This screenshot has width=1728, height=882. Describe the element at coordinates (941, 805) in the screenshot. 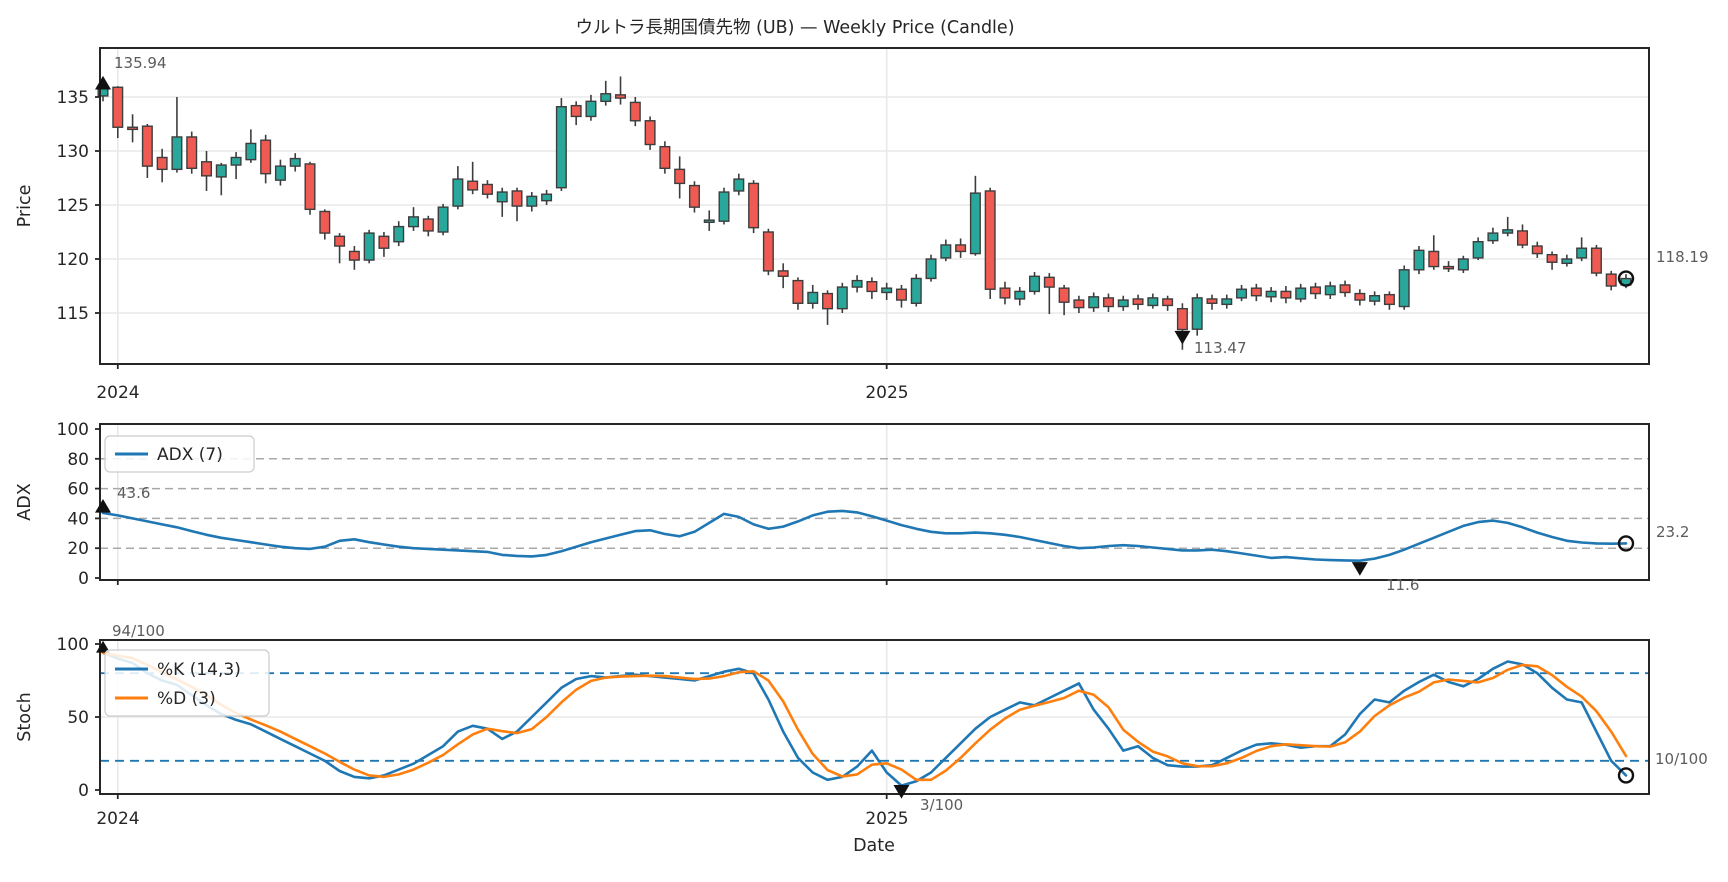

I see `stoch-min-annotation: 3/100` at that location.